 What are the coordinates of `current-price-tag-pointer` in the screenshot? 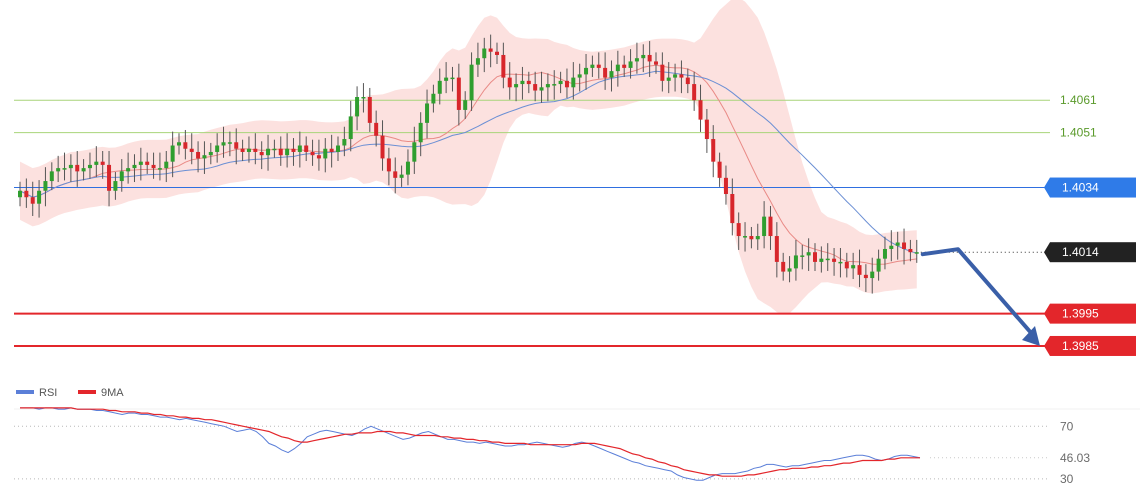 It's located at (1047, 252).